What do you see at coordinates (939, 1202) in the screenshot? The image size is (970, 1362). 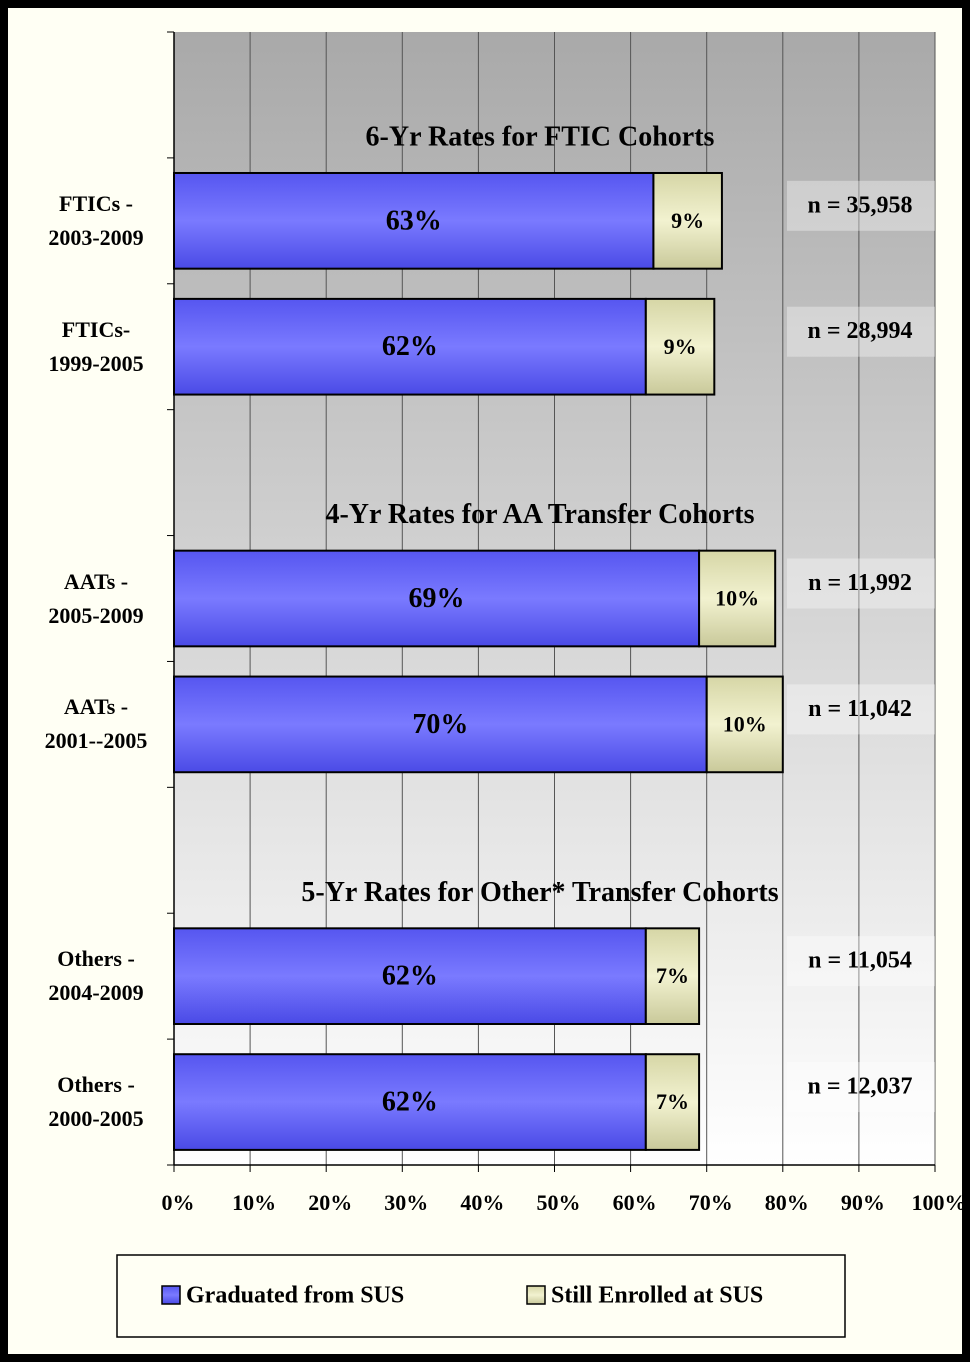 I see `x-tick-label: 100%` at bounding box center [939, 1202].